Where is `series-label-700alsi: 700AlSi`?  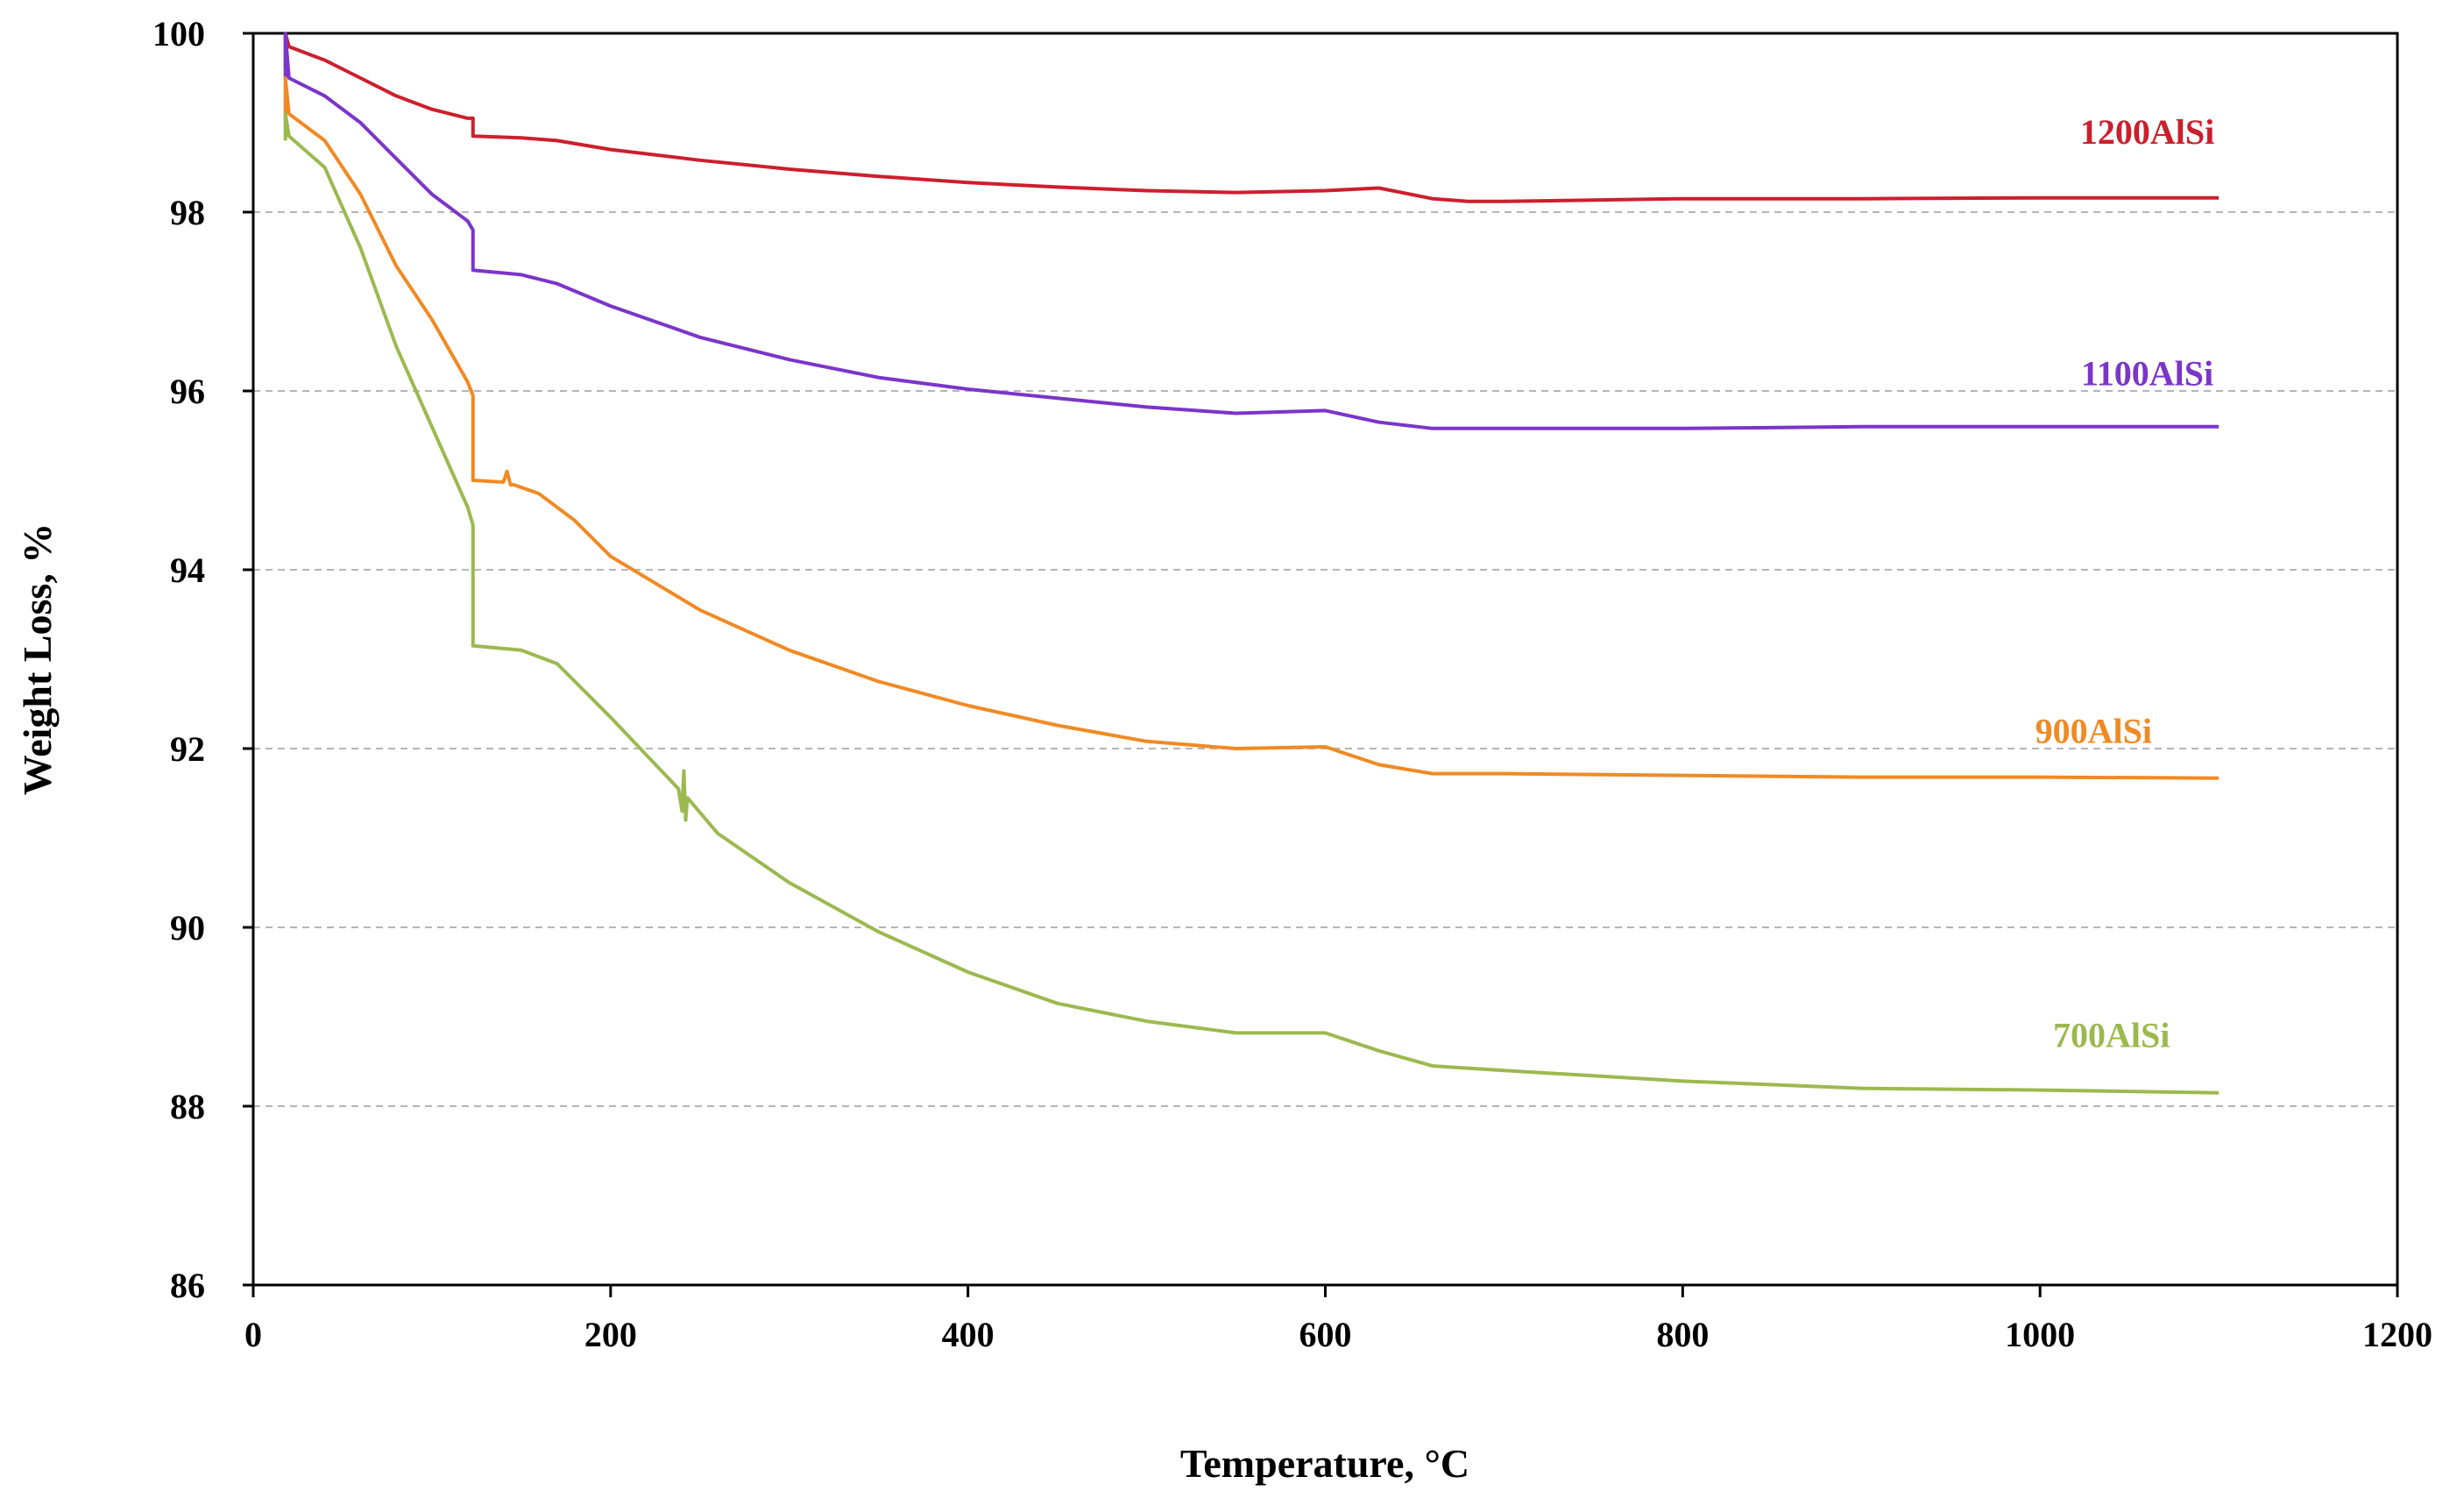
series-label-700alsi: 700AlSi is located at coordinates (2111, 1034).